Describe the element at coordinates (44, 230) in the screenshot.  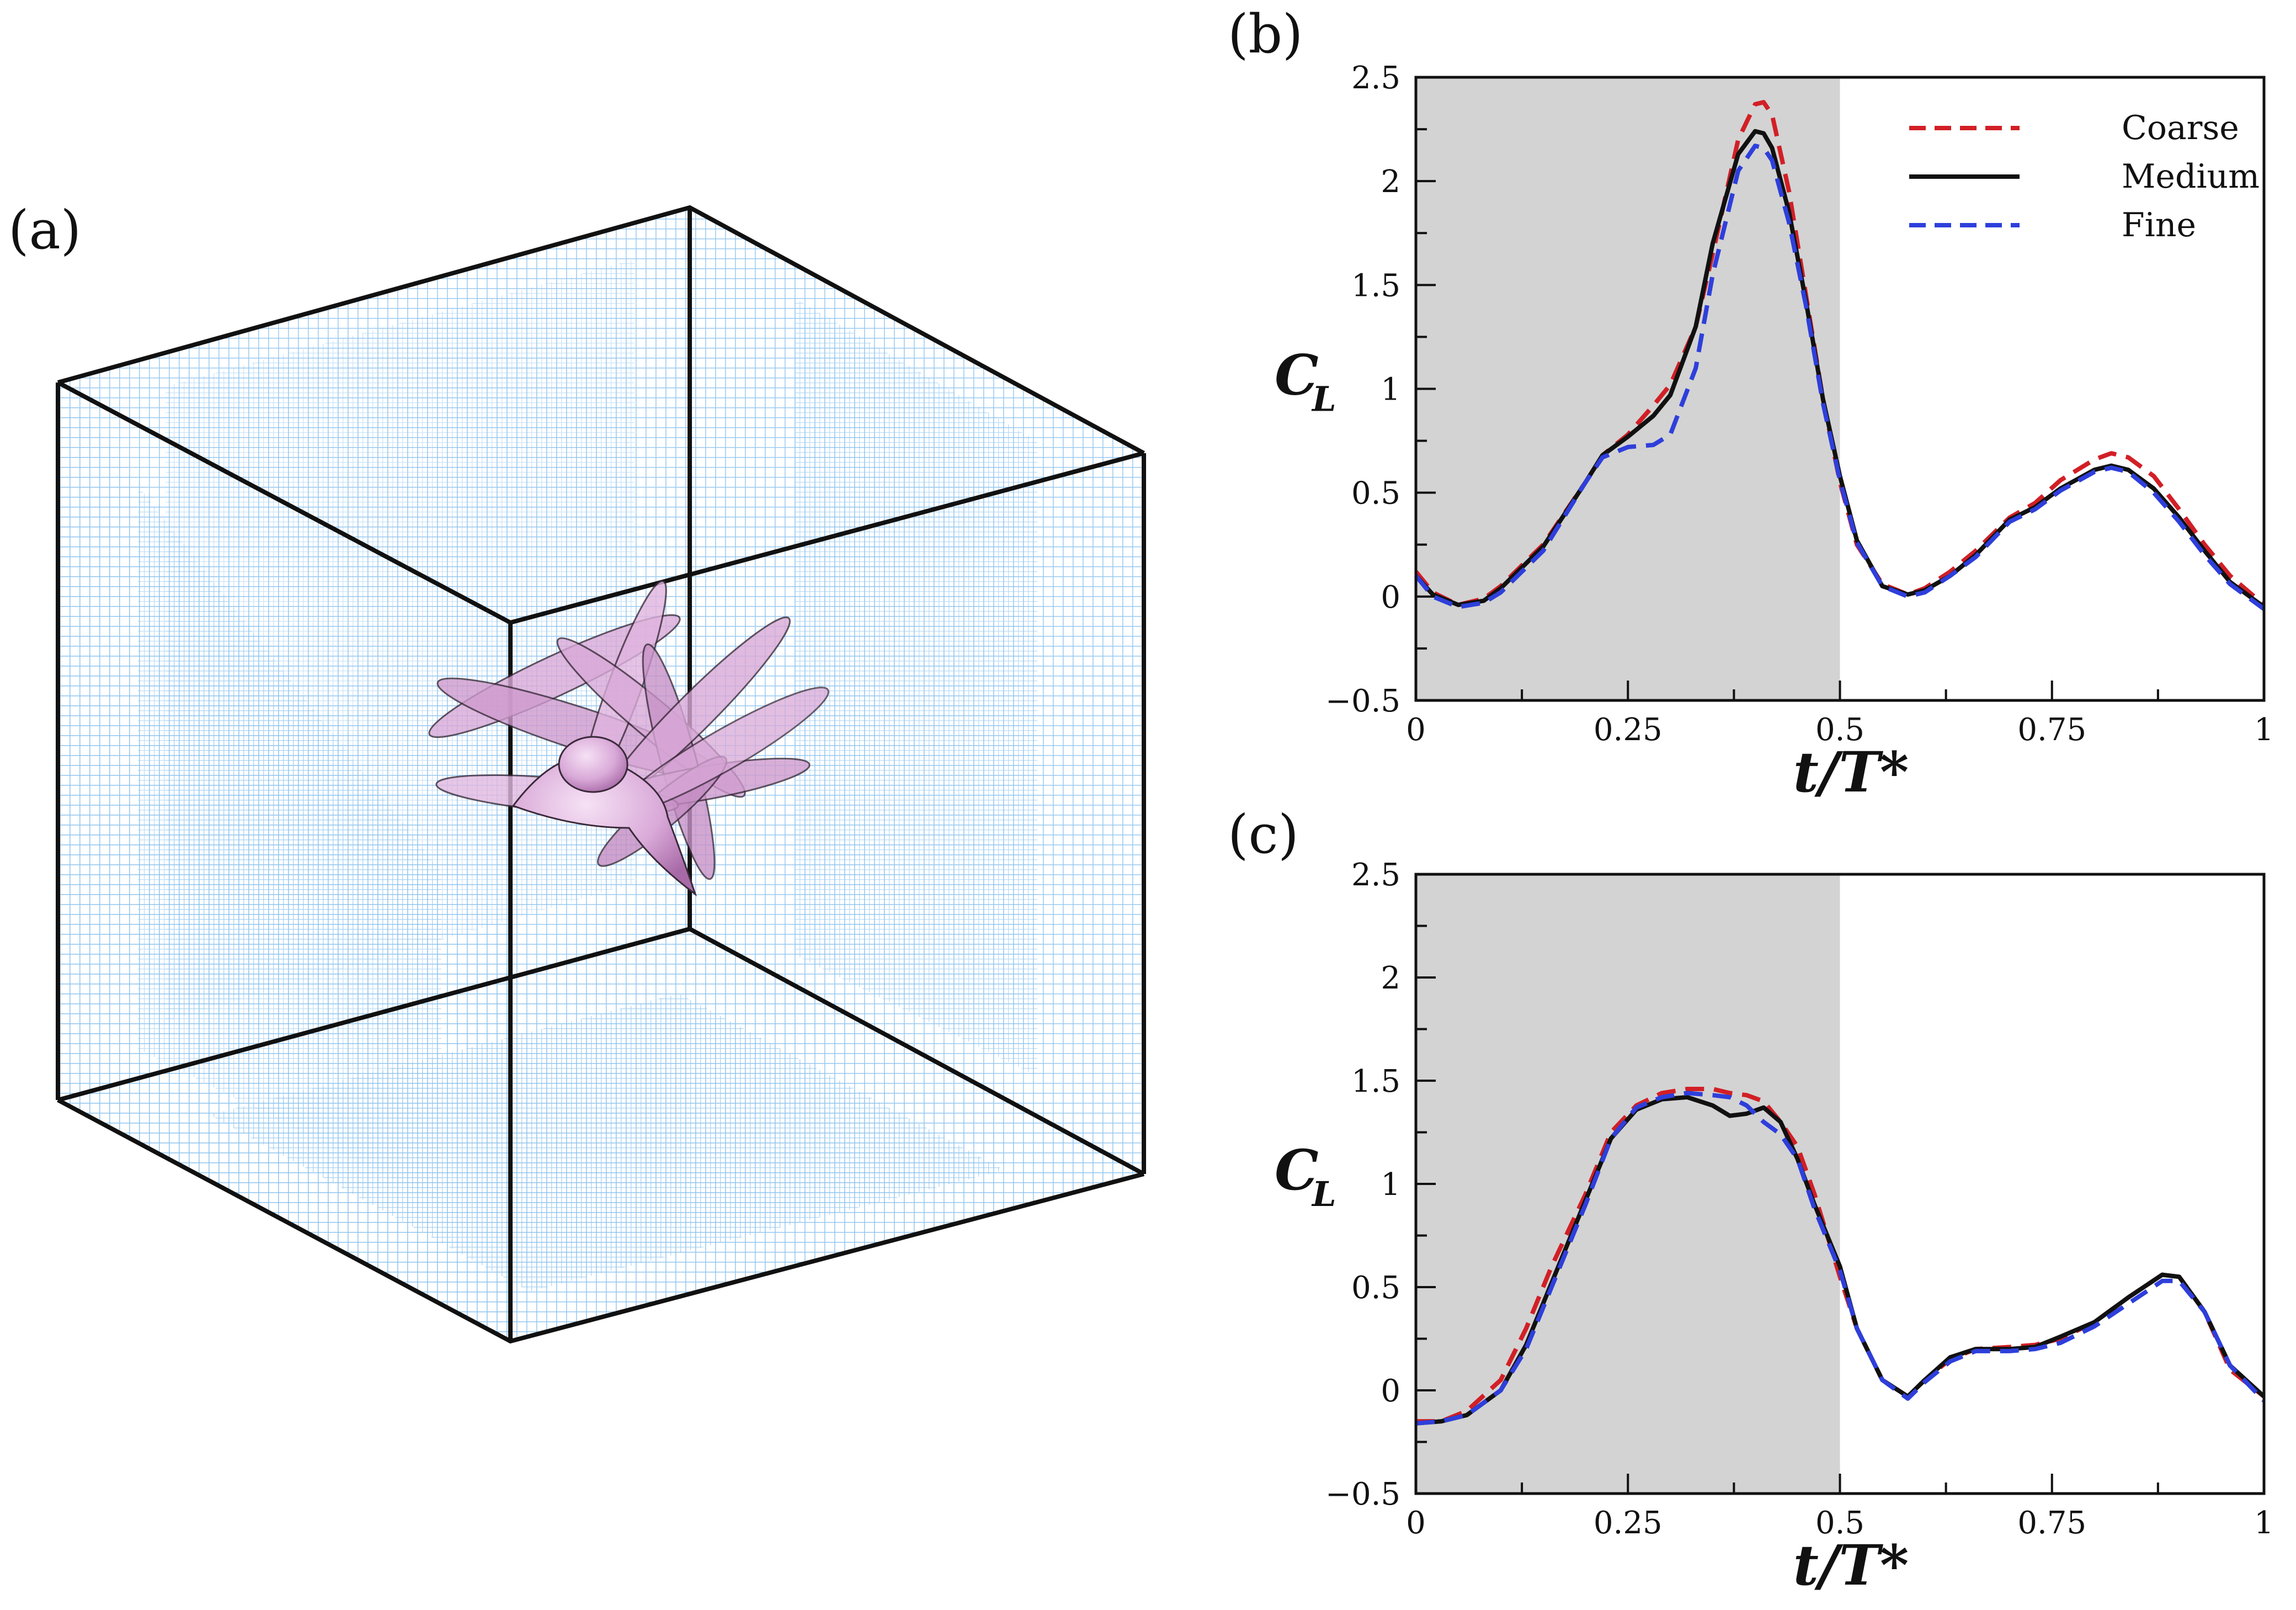
I see `panel-a-label: (a)` at that location.